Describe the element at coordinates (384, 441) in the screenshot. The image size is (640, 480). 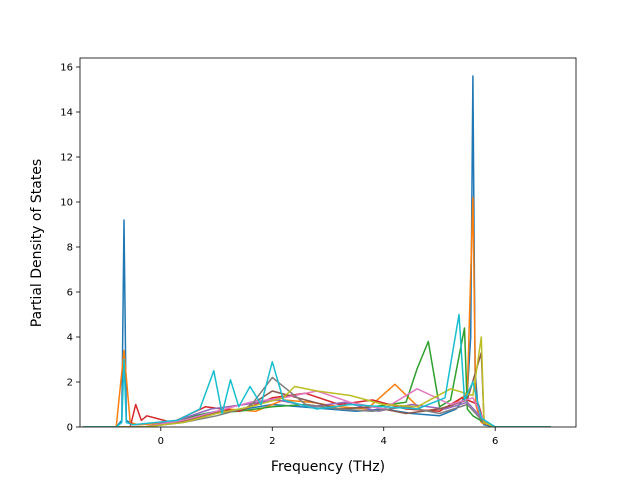
I see `x-tick-label: 4` at that location.